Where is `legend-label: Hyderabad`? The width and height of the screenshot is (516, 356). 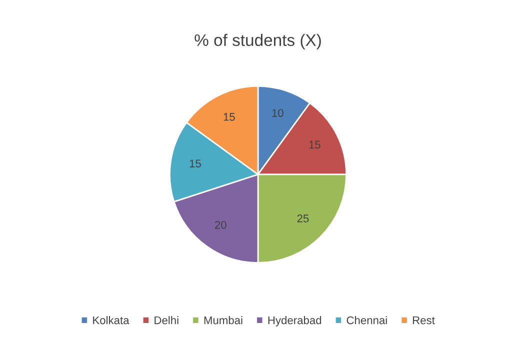
legend-label: Hyderabad is located at coordinates (295, 321).